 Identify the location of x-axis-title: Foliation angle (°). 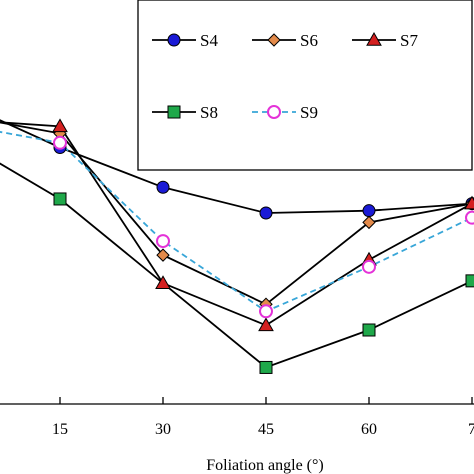
(264, 465).